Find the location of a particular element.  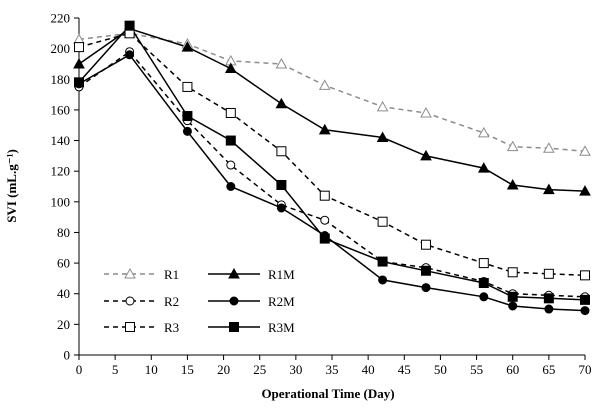

x-tick-label: 45 is located at coordinates (404, 369).